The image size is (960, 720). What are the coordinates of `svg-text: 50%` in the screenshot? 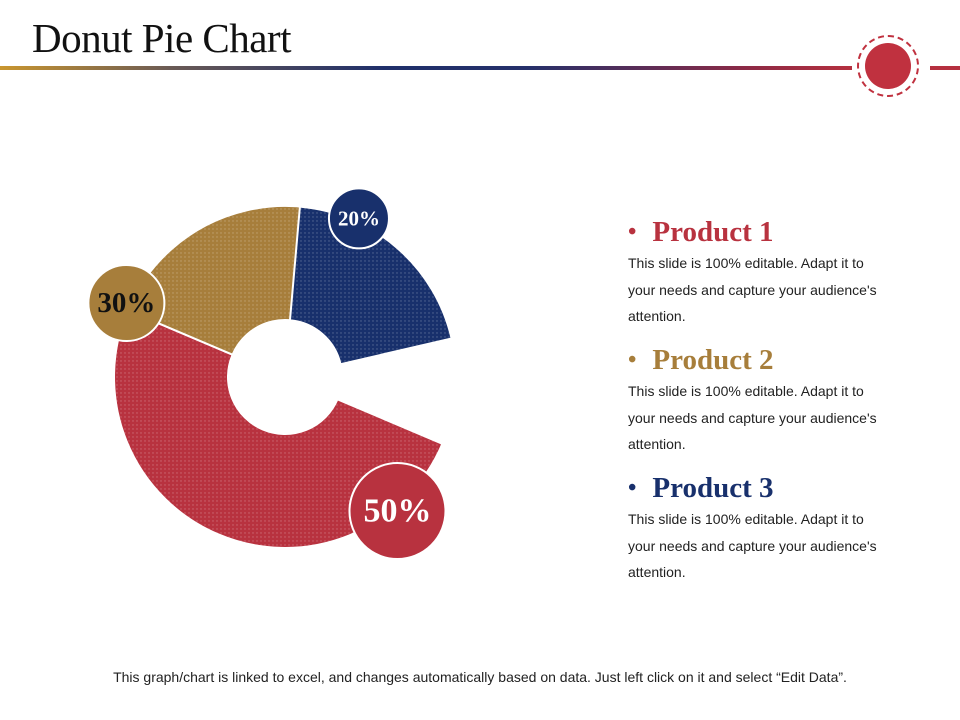 It's located at (397, 511).